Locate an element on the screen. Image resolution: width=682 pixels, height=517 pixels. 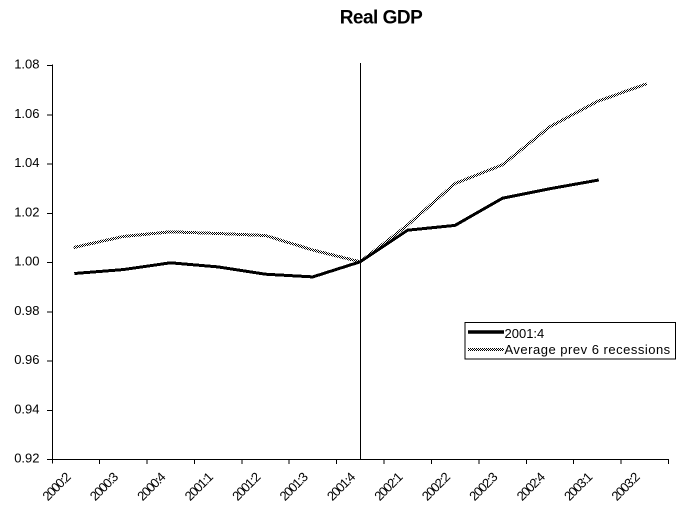
svg-text: Real GDP is located at coordinates (381, 18).